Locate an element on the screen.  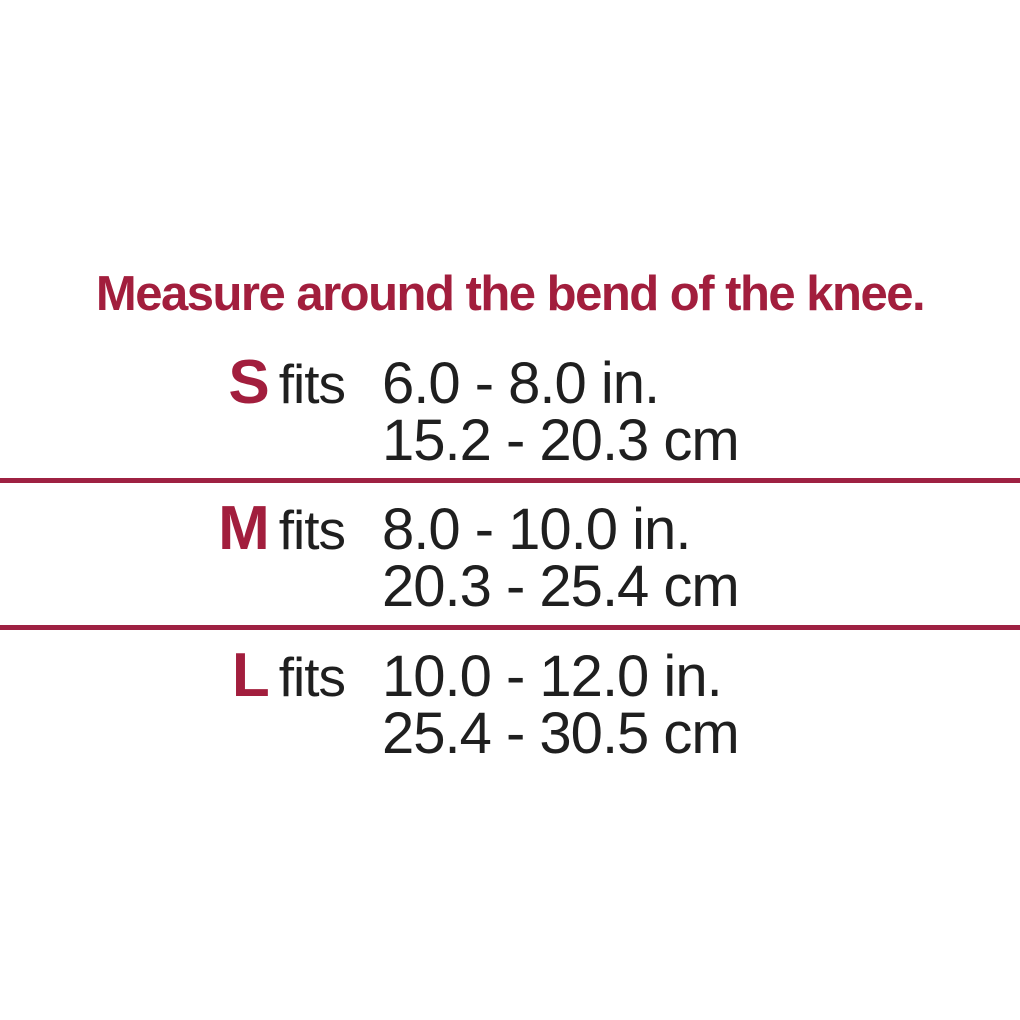
range-cell: 6.0 - 8.0 in. 15.2 - 20.3 cm is located at coordinates (561, 412).